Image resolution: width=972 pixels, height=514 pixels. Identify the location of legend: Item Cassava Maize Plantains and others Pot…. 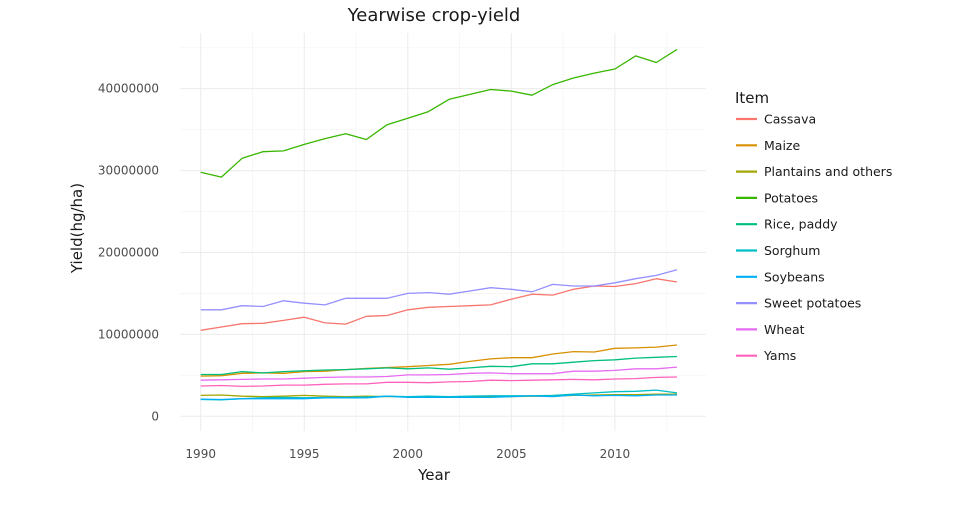
(813, 226).